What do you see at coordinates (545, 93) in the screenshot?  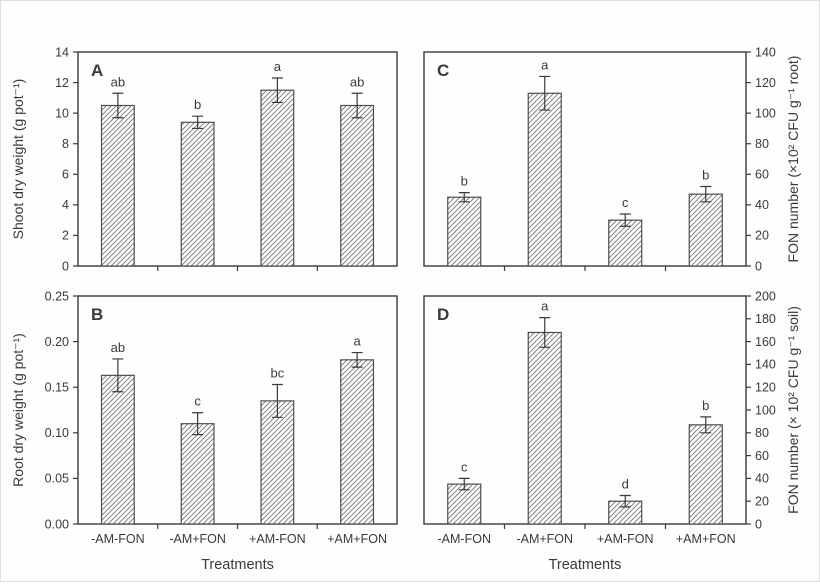 I see `panel-C-error-bar--AM+FON` at bounding box center [545, 93].